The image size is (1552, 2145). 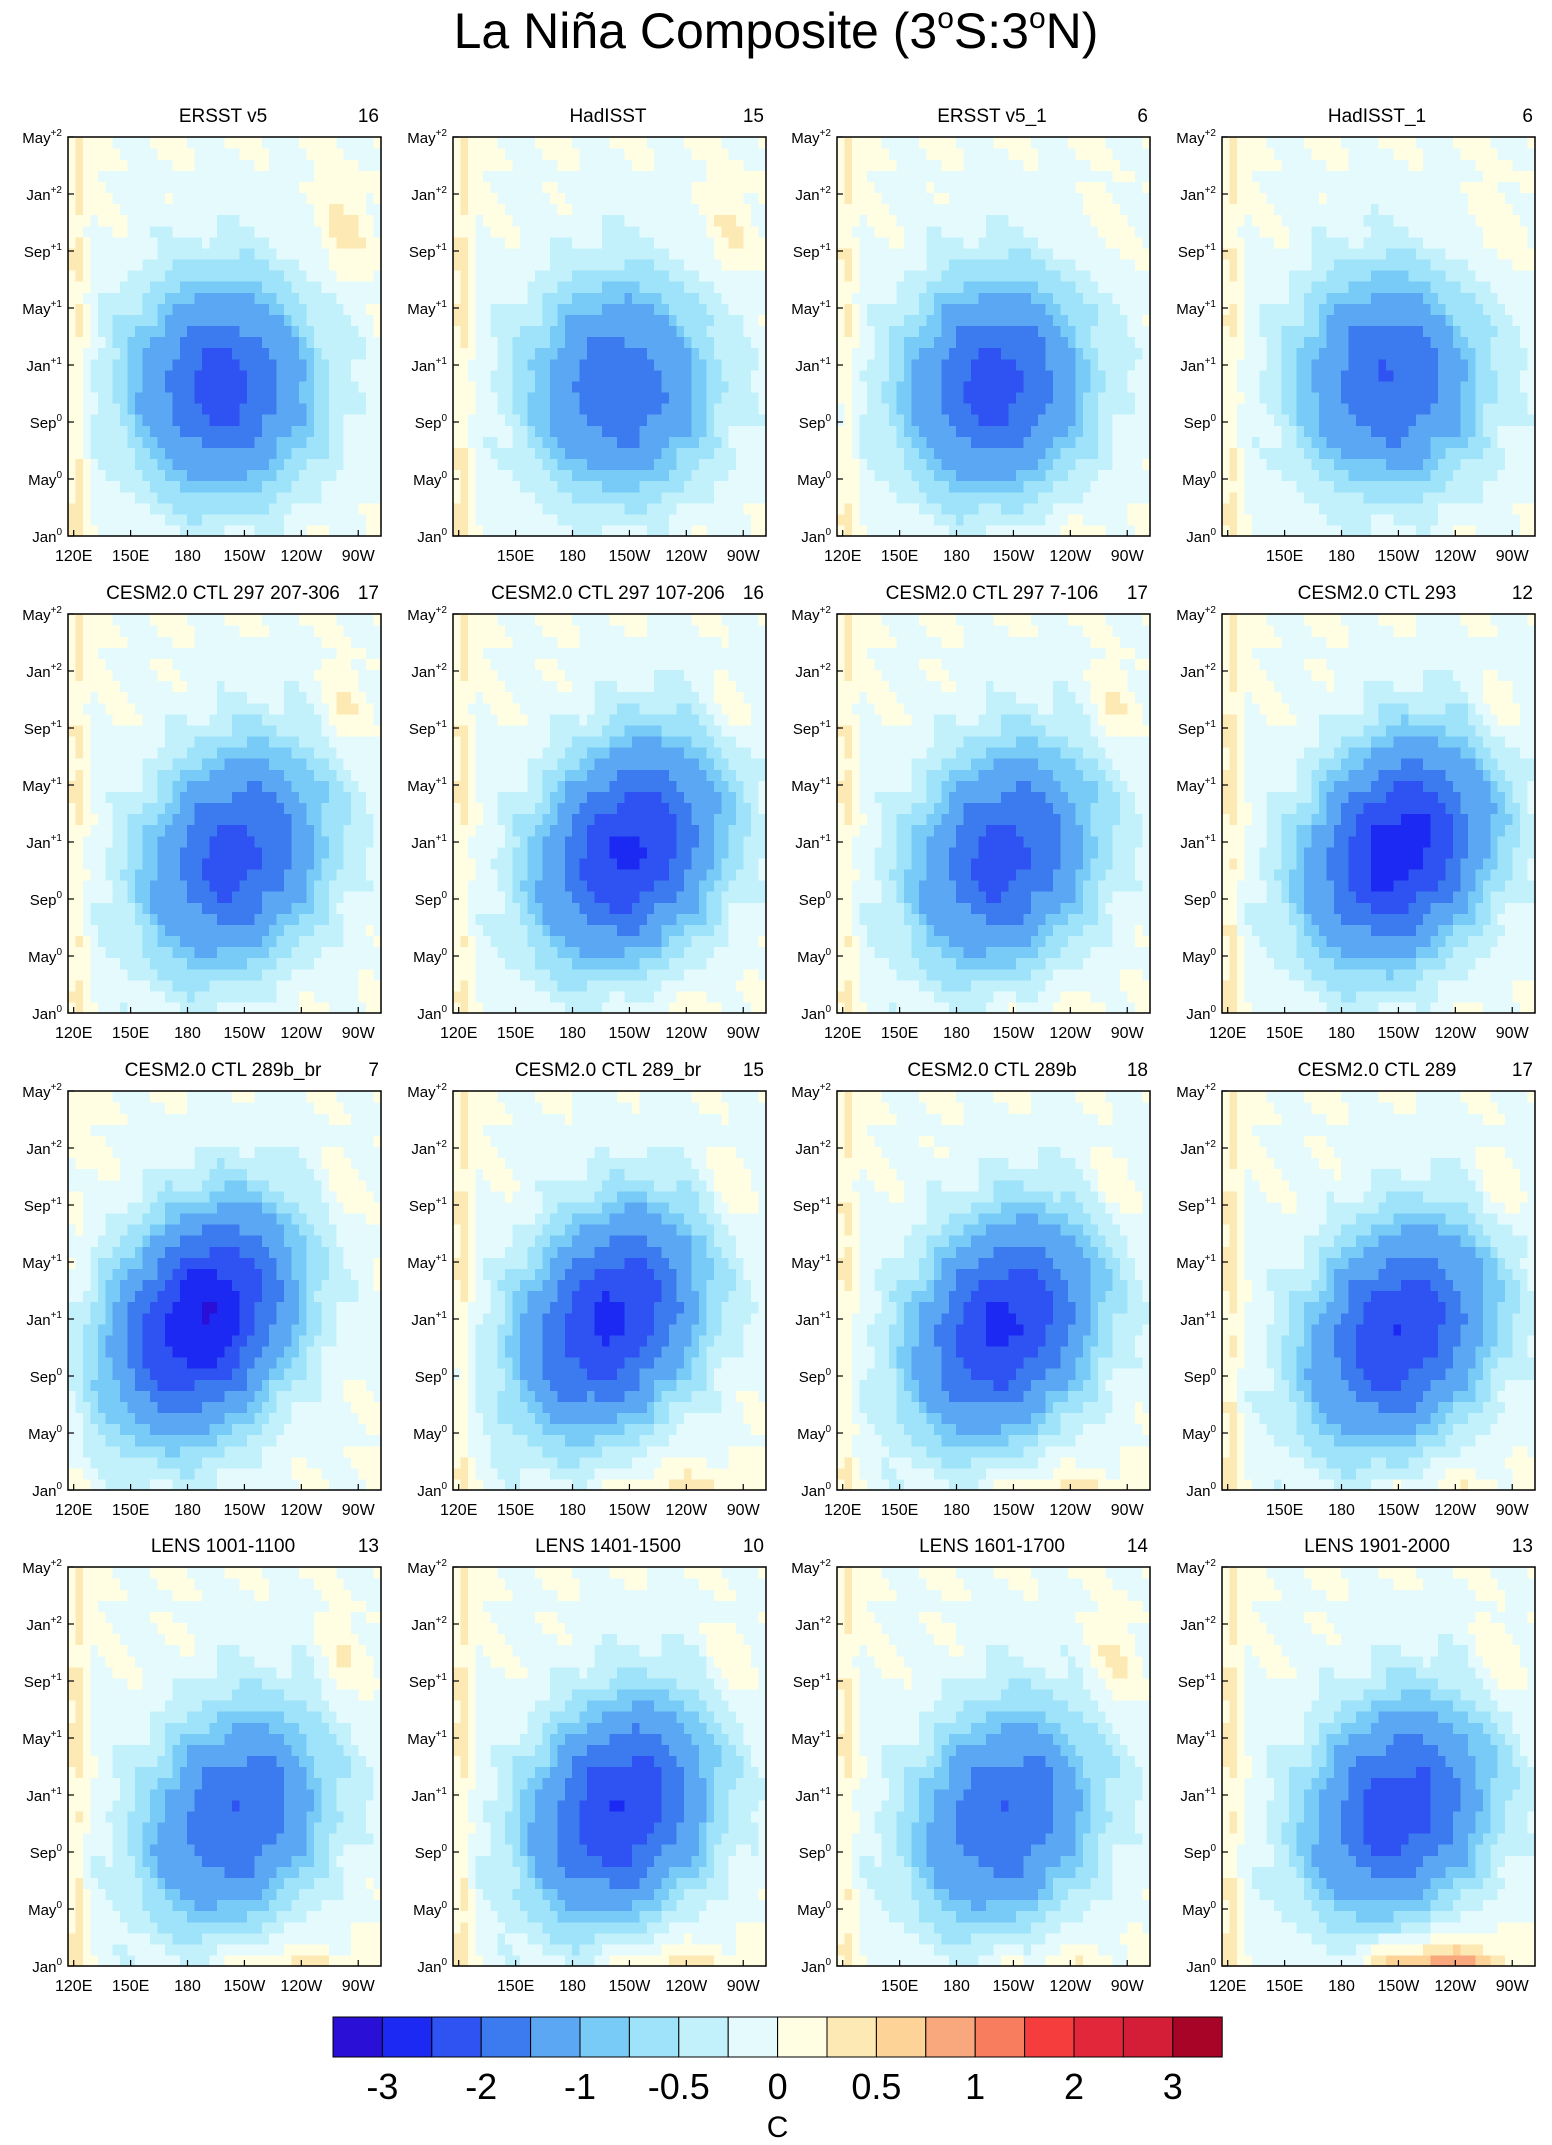 What do you see at coordinates (73, 556) in the screenshot?
I see `x-tick-label: 120E` at bounding box center [73, 556].